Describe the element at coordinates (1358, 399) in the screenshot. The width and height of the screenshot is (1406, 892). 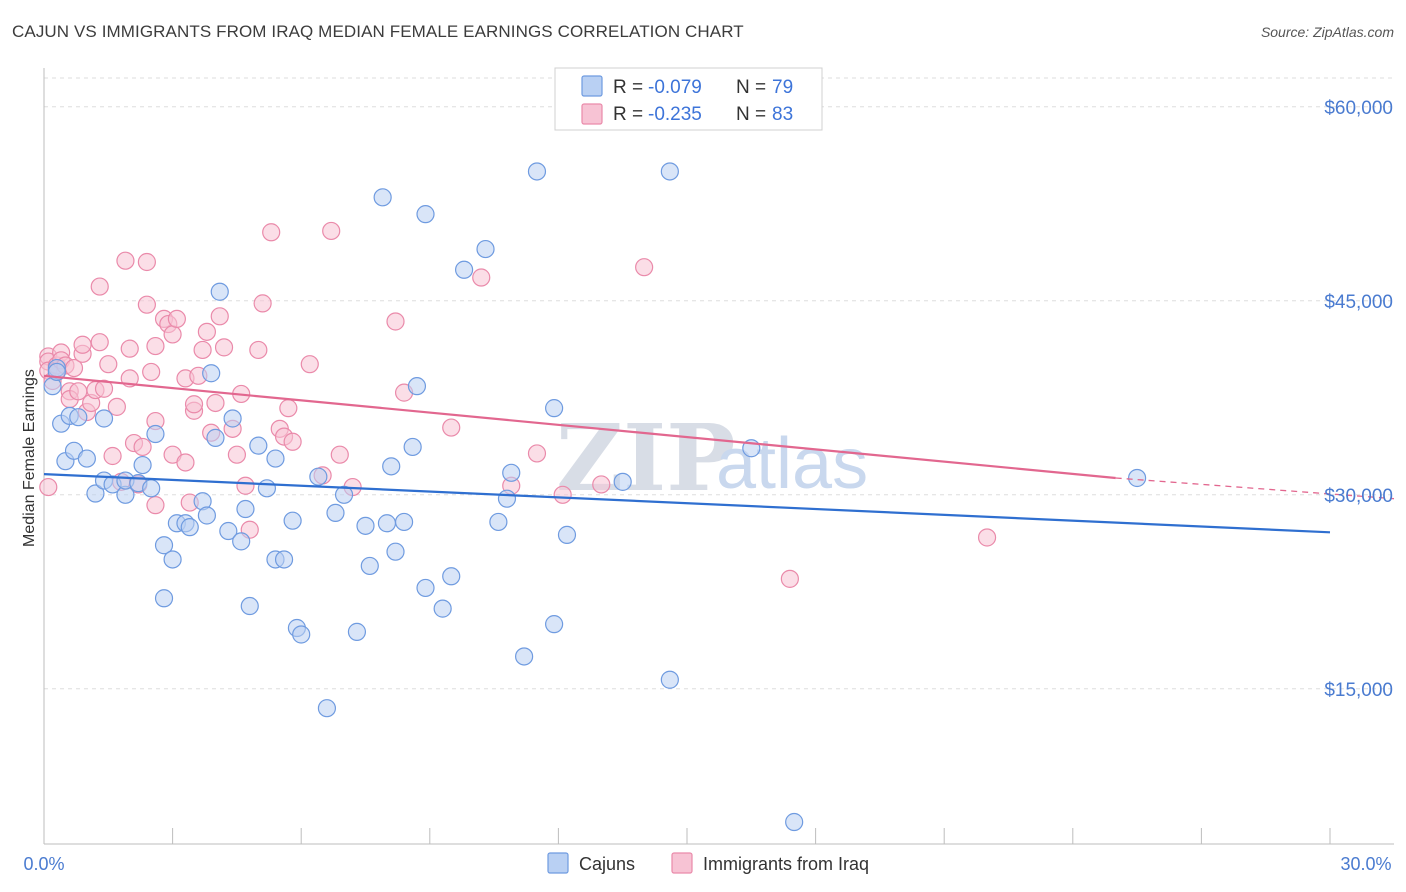
I see `y-tick-labels: $15,000 $30,000 $45,000 $60,000` at that location.